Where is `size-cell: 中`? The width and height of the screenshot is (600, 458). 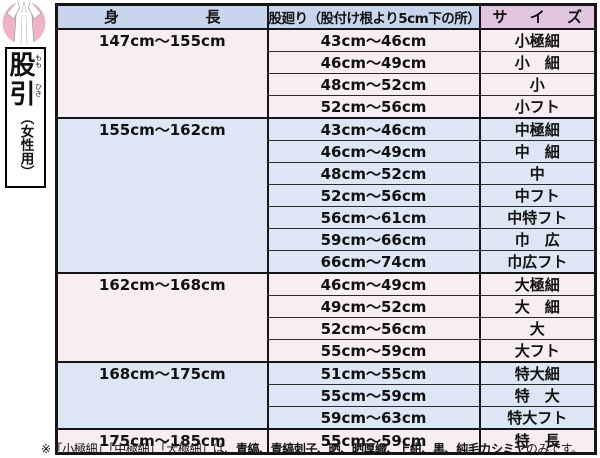
size-cell: 中 is located at coordinates (537, 173).